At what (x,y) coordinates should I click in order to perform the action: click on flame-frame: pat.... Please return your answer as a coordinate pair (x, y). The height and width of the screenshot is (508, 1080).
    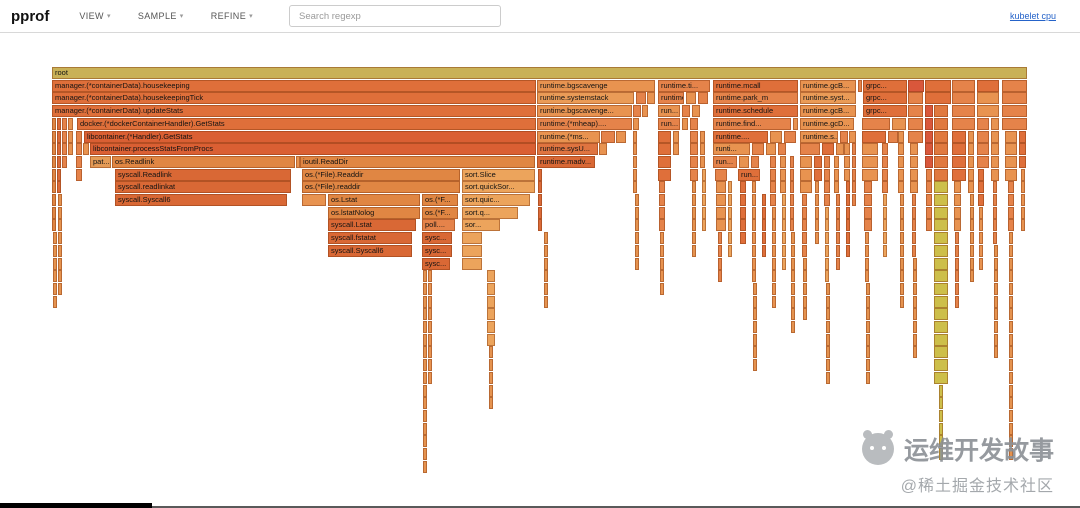
    Looking at the image, I should click on (100, 161).